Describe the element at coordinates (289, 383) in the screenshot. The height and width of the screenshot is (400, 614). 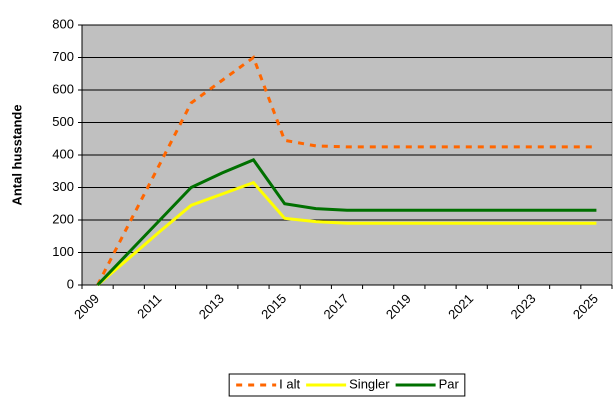
I see `legend-label: I alt` at that location.